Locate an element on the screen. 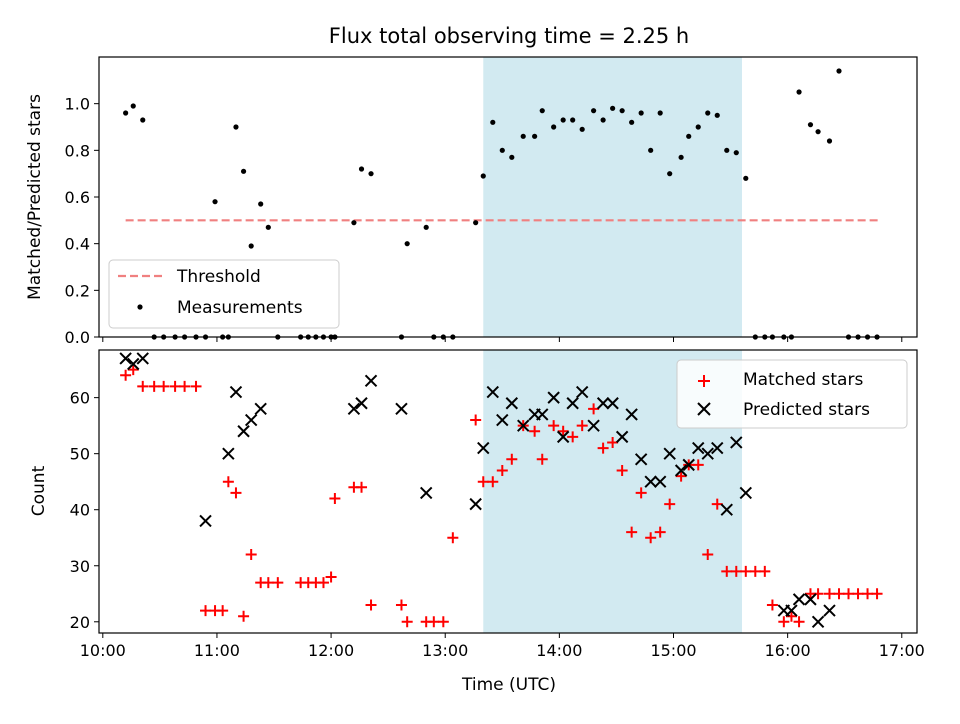  bottom-y-tick-label: 40 is located at coordinates (80, 510).